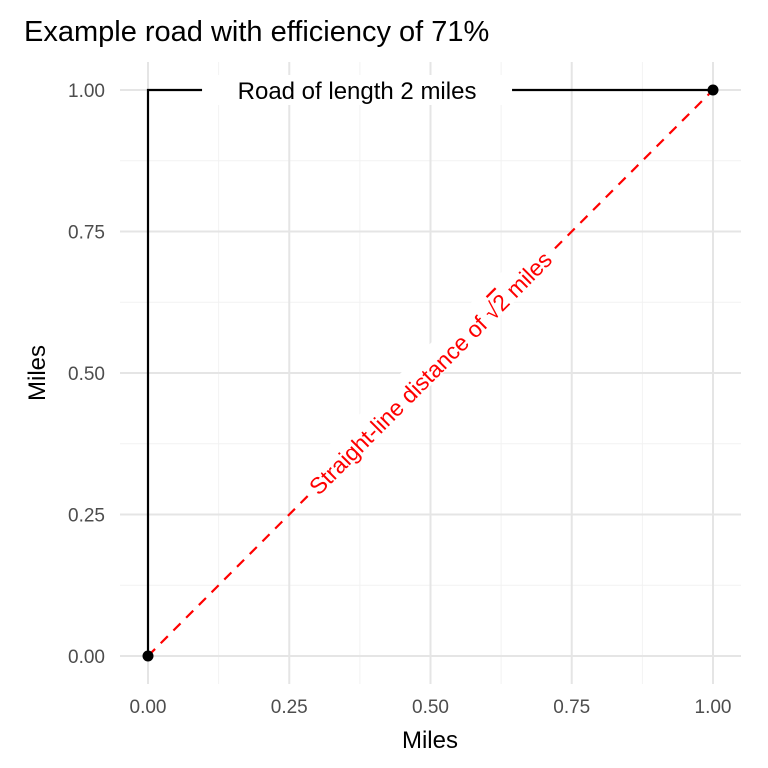 The width and height of the screenshot is (768, 768). Describe the element at coordinates (86, 233) in the screenshot. I see `y-tick-label: 0.75` at that location.